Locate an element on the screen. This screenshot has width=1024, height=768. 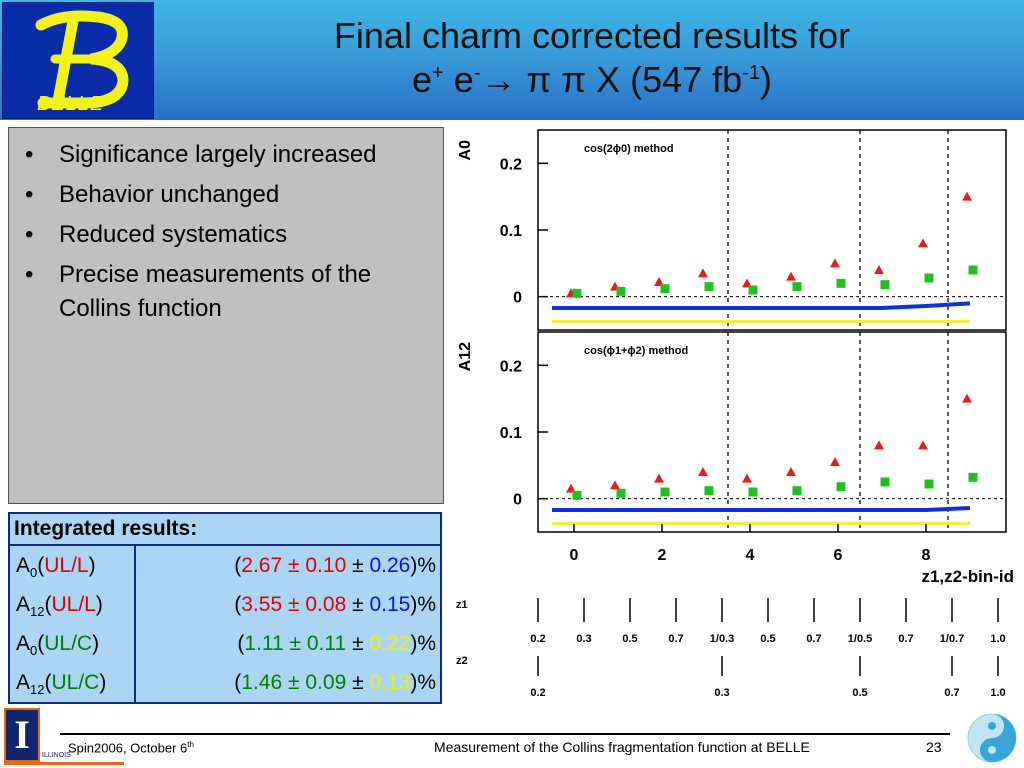
uiuc-logo-text: ILLINOIS is located at coordinates (56, 755).